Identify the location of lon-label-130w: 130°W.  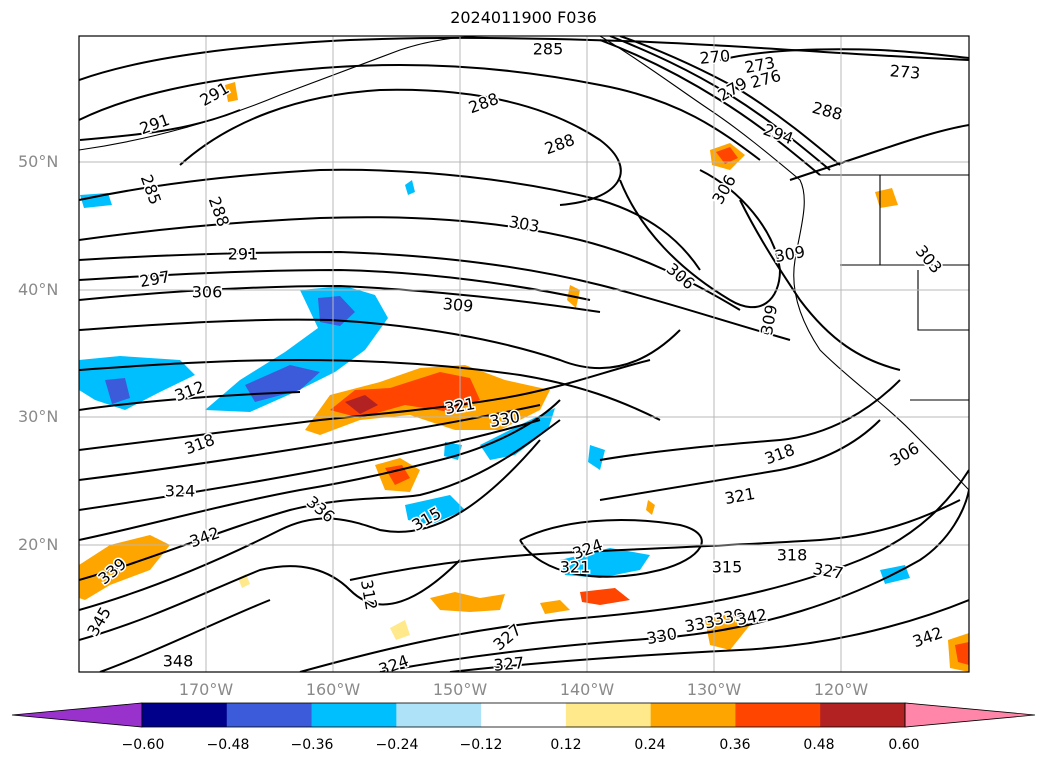
(714, 689).